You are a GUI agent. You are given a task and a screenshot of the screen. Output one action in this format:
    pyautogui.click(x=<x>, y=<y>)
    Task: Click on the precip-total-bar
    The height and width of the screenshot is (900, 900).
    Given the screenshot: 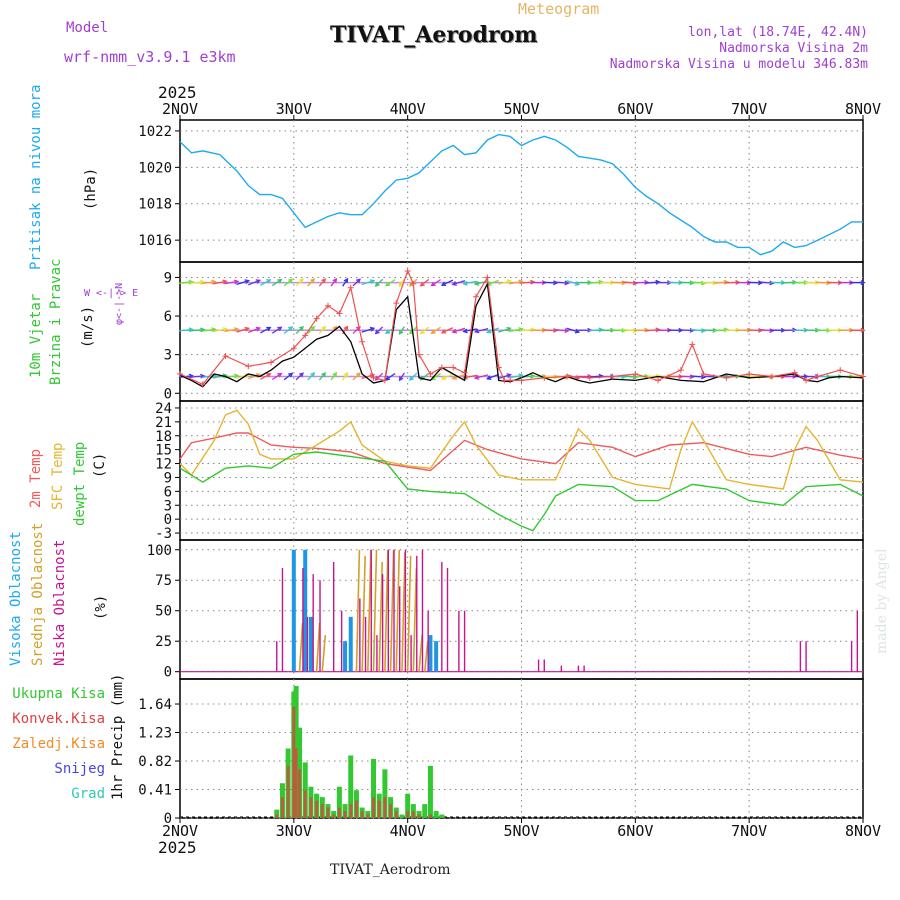 What is the action you would take?
    pyautogui.click(x=436, y=814)
    